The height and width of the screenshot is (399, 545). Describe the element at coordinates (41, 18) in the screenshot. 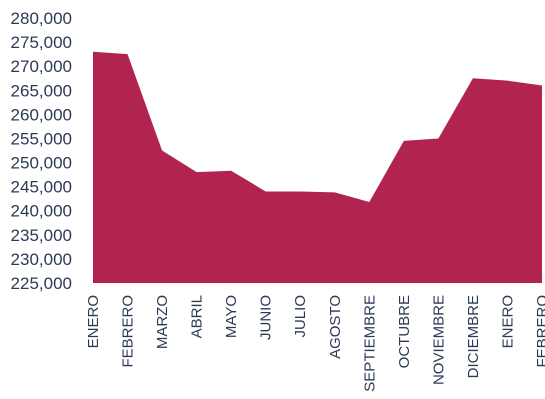

I see `y-tick-label: 280,000` at that location.